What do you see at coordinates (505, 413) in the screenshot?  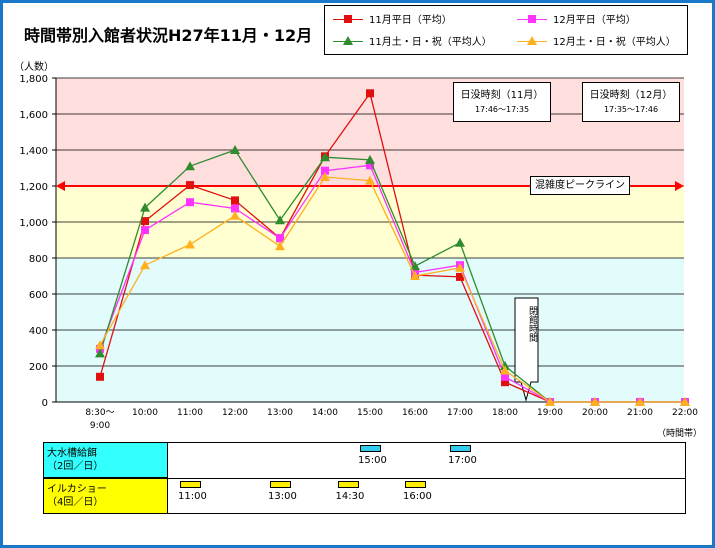 I see `x-tick-label: 18:00` at bounding box center [505, 413].